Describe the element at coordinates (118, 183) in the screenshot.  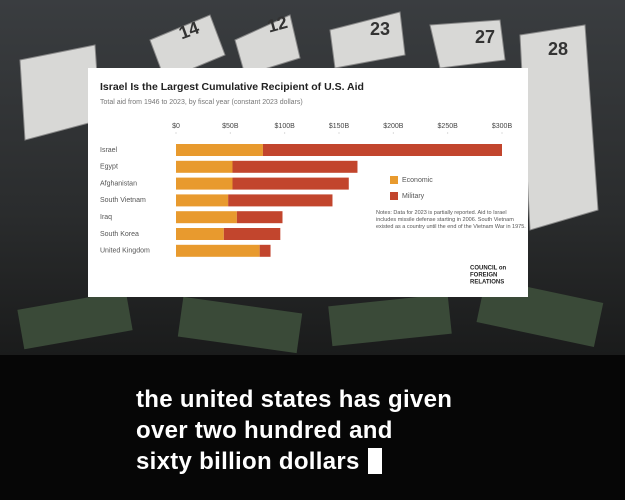
I see `y-tick-label: Afghanistan` at that location.